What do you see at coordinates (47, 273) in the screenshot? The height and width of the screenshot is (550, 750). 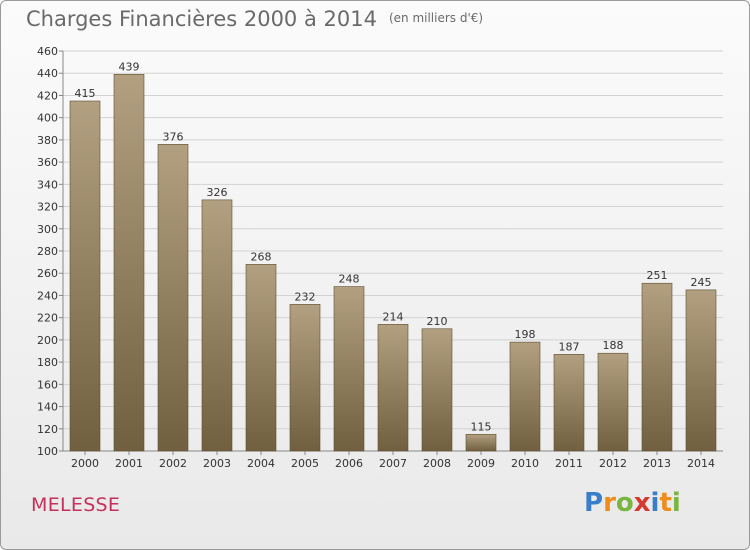 I see `y-tick-label: 260` at bounding box center [47, 273].